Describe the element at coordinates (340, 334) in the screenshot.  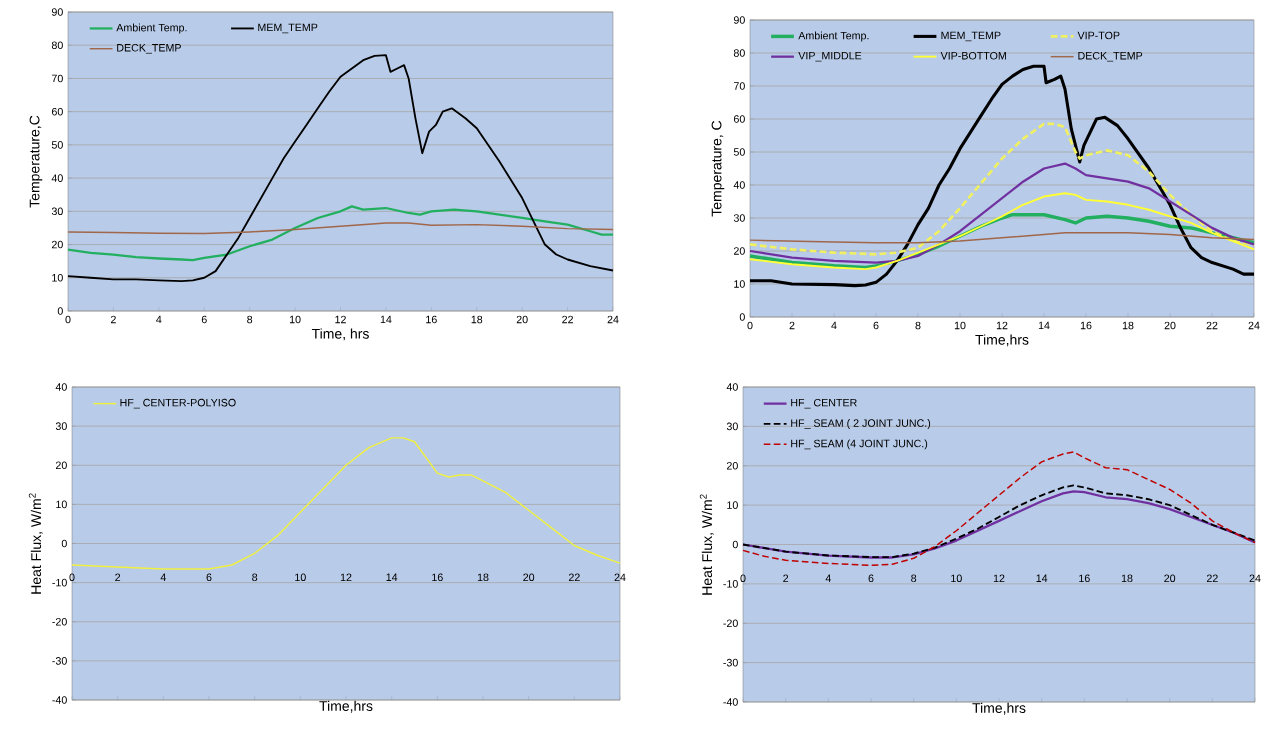
I see `x-axis-title: Time, hrs` at that location.